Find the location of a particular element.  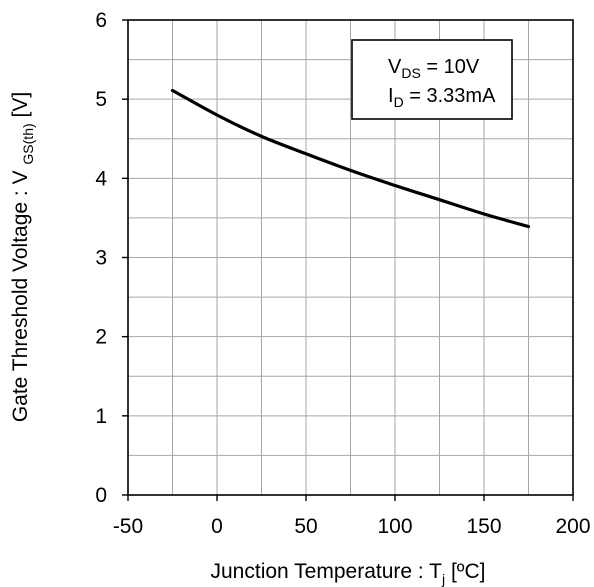

annotation-frame is located at coordinates (432, 79).